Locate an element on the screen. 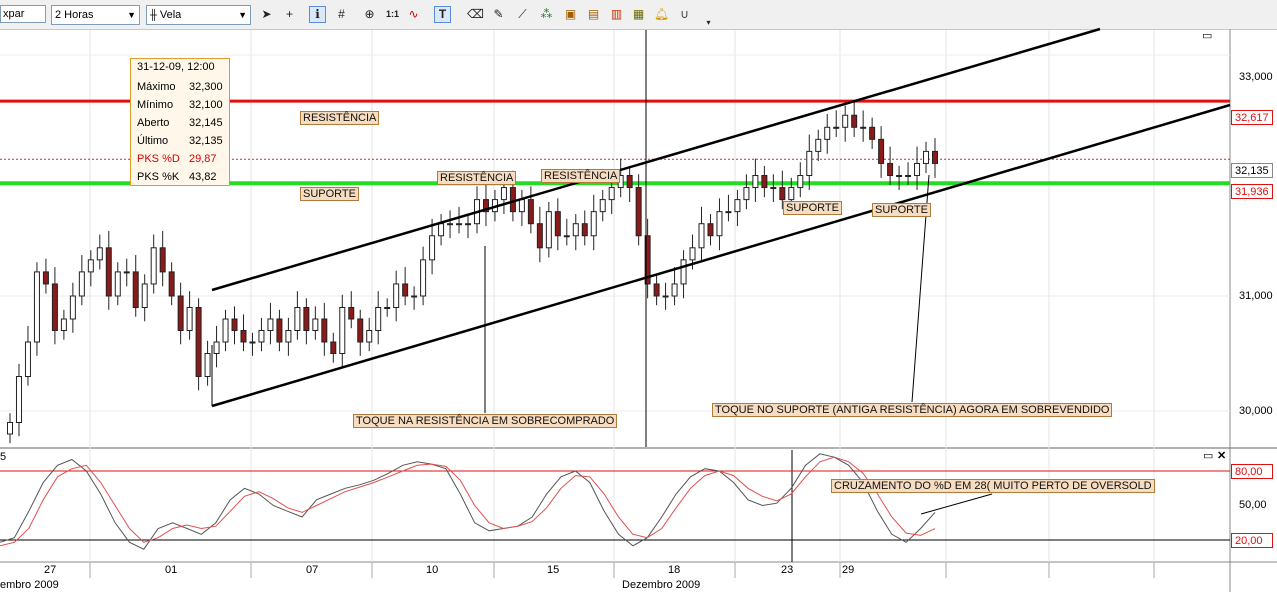 This screenshot has height=592, width=1277. scale-icon: ▦ is located at coordinates (638, 14).